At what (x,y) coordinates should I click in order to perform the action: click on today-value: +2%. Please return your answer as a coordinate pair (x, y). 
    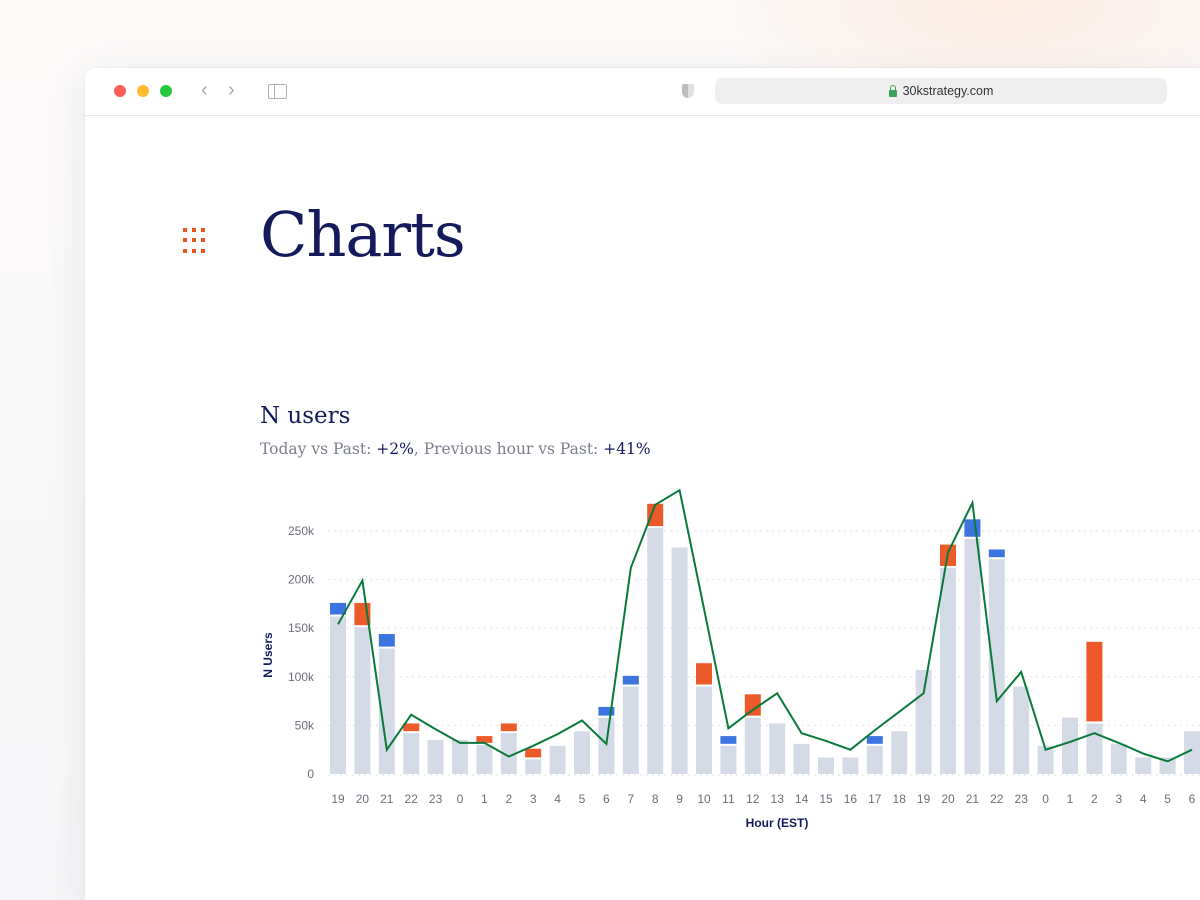
    Looking at the image, I should click on (395, 449).